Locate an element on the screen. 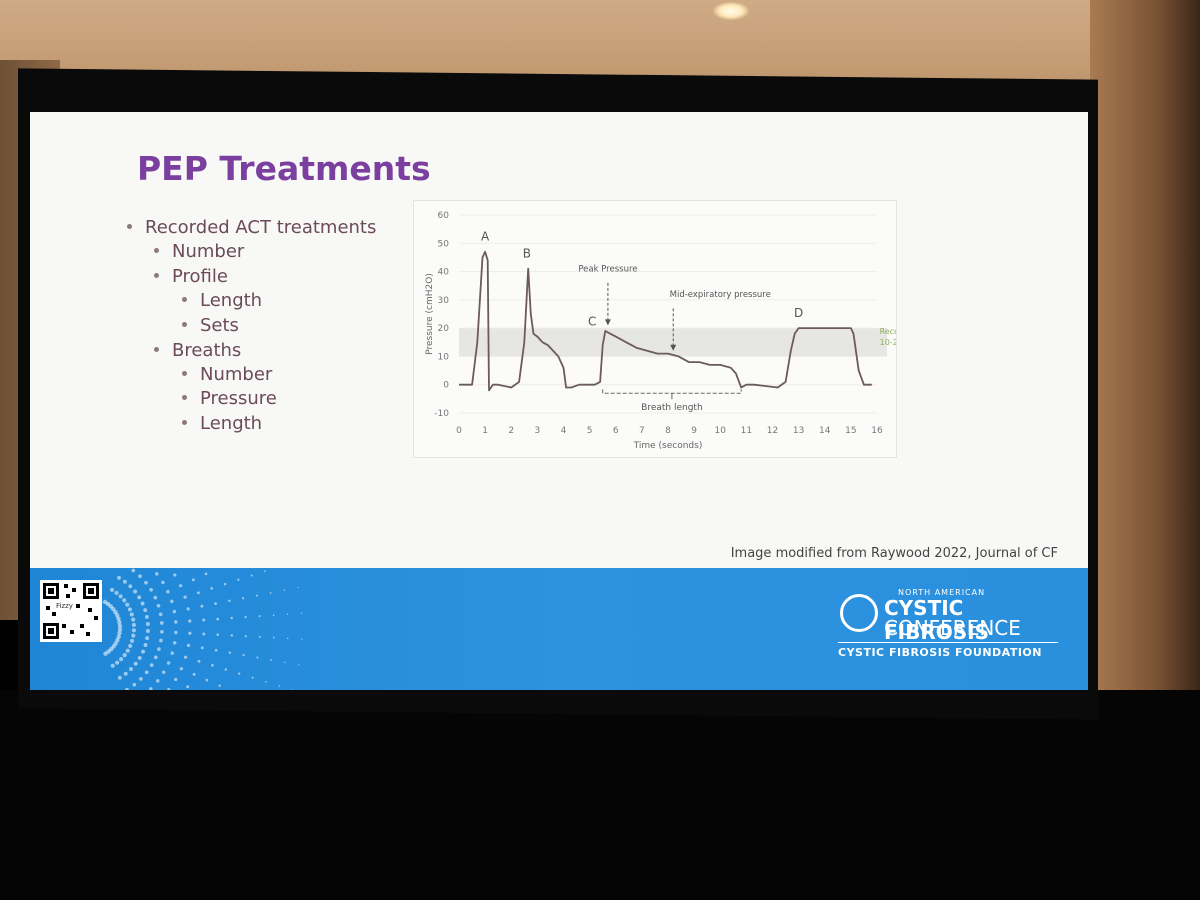 The height and width of the screenshot is (900, 1200). annotation-label: Mid-expiratory pressure is located at coordinates (720, 295).